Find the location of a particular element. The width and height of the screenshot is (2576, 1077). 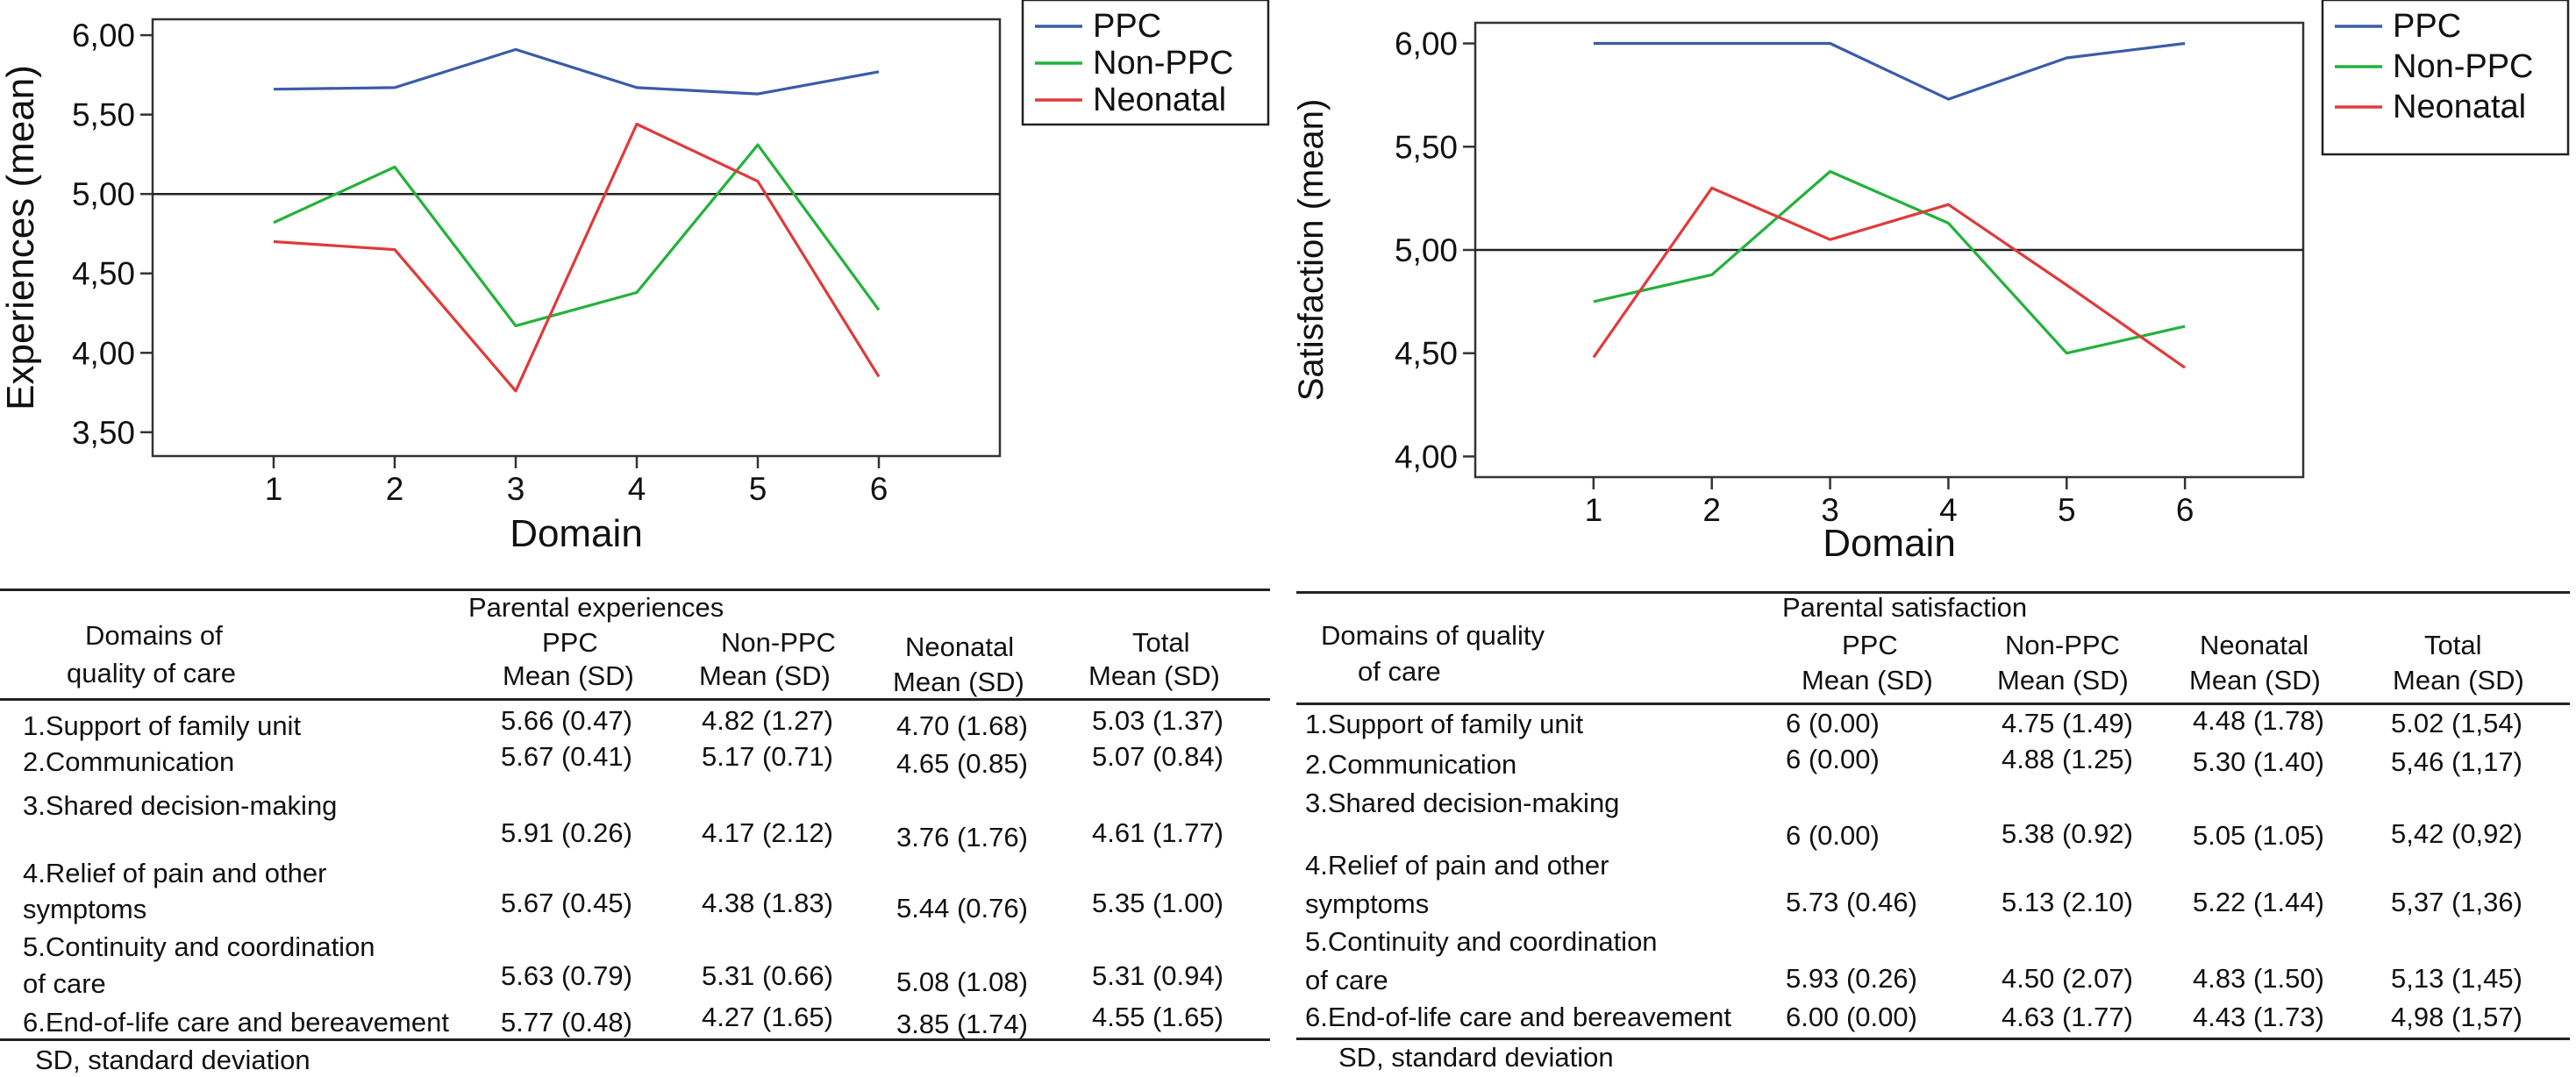

row-5-label-line-1: 5.Continuity and coordination is located at coordinates (199, 946).